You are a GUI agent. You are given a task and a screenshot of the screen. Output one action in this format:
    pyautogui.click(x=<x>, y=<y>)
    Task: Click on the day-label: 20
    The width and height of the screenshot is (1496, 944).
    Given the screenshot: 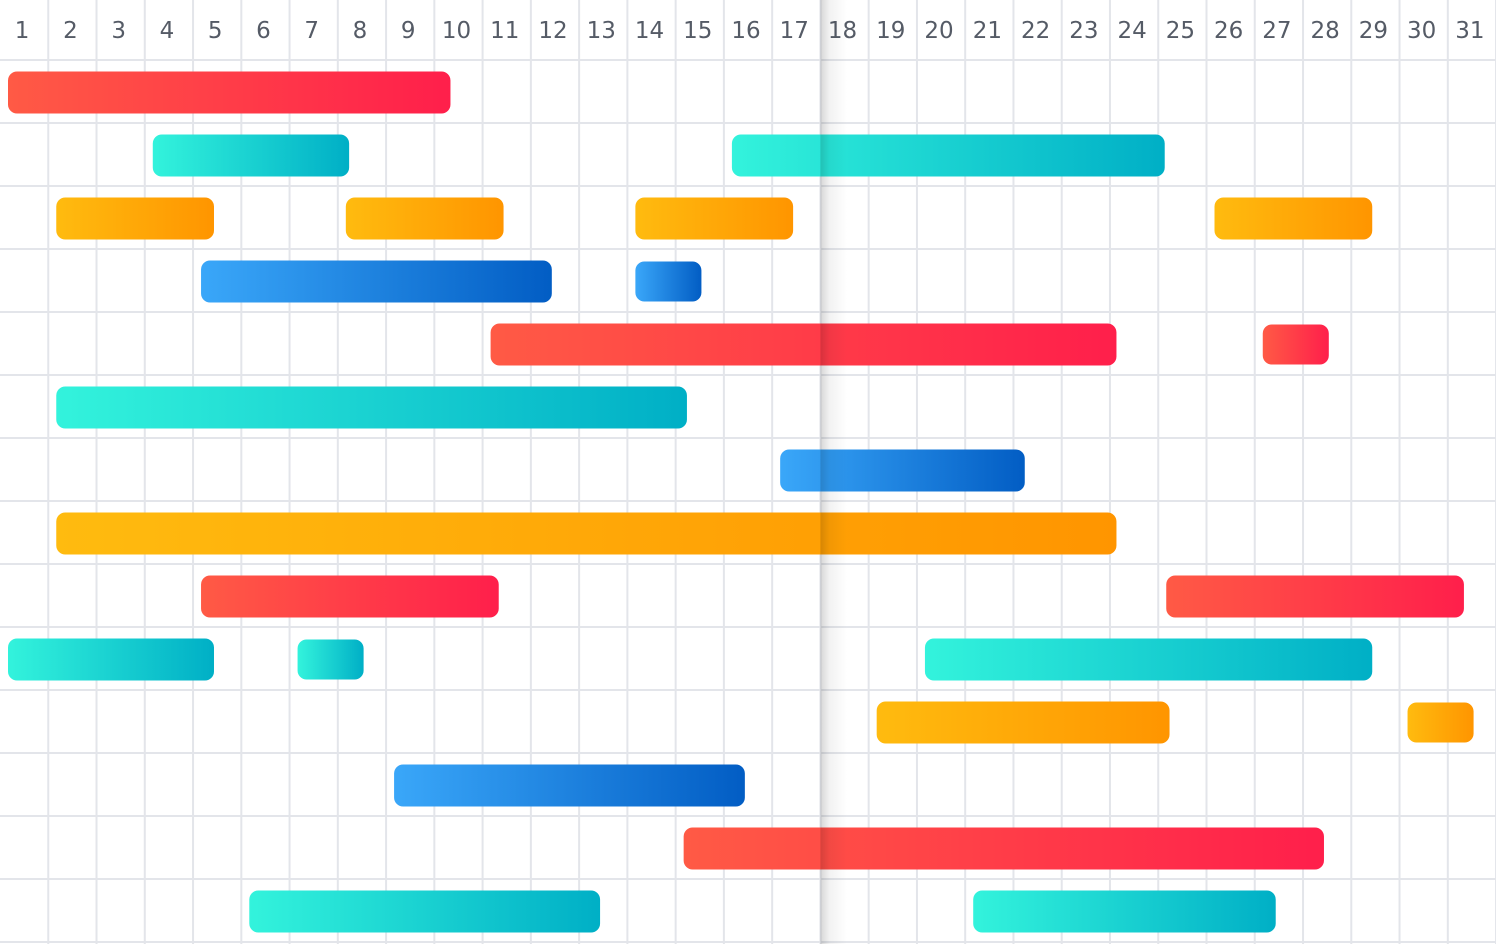 What is the action you would take?
    pyautogui.click(x=938, y=31)
    